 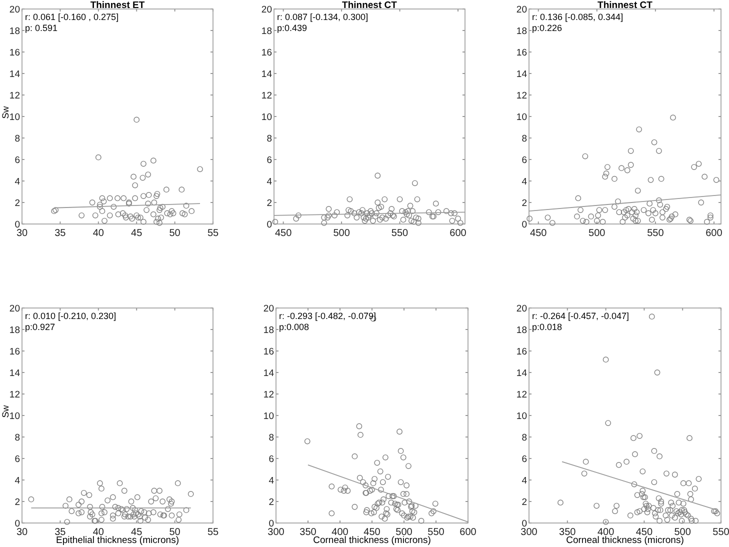 I want to click on annotation: p: 0.591, so click(x=41, y=28).